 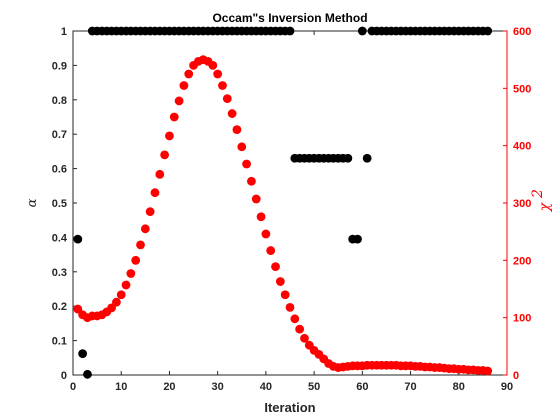 I want to click on x-tick-label: 30, so click(x=218, y=387).